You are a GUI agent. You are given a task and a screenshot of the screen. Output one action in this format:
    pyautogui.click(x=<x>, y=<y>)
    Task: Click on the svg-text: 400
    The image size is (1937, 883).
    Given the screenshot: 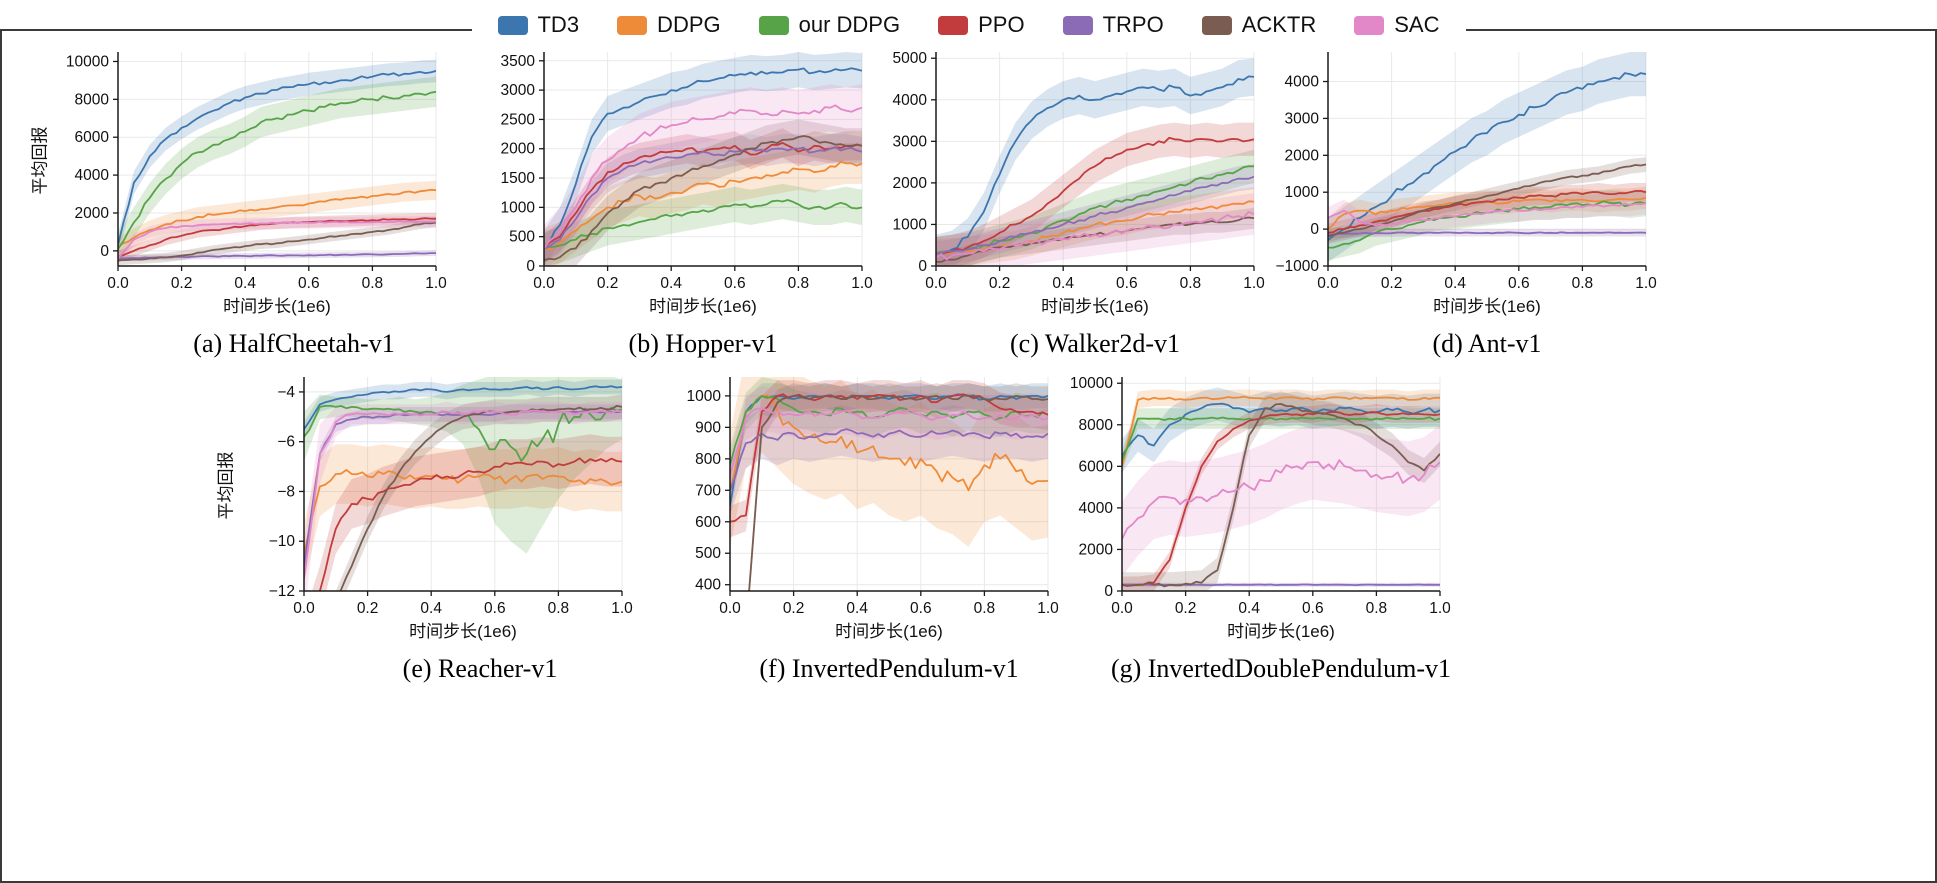 What is the action you would take?
    pyautogui.click(x=708, y=585)
    